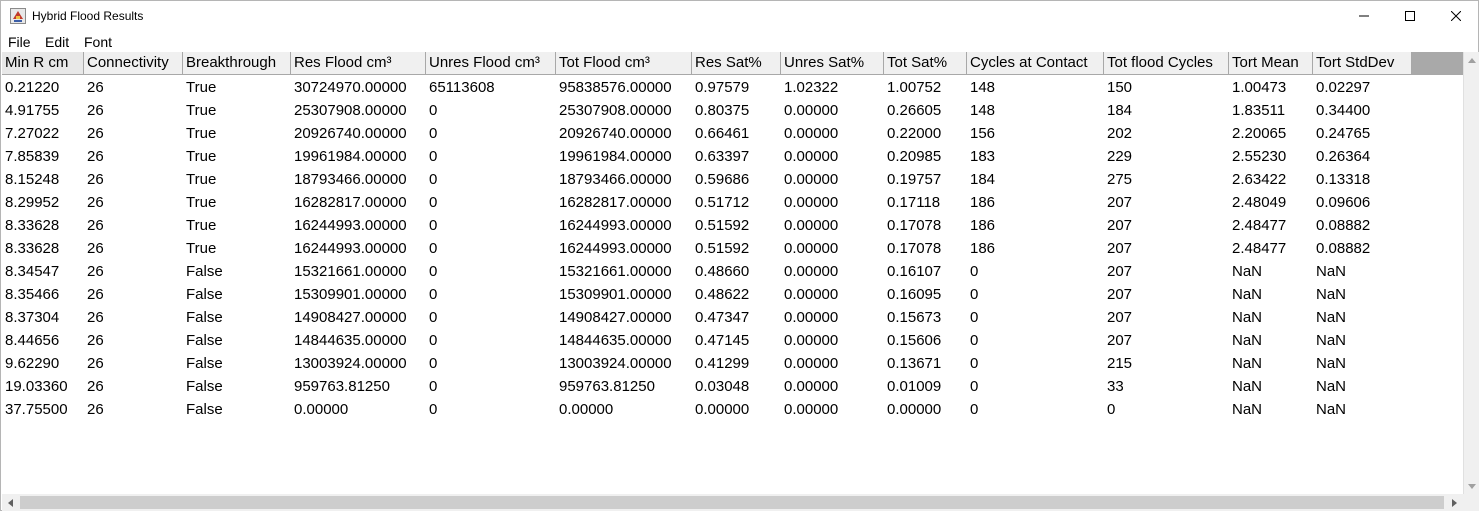  Describe the element at coordinates (722, 156) in the screenshot. I see `cell-res-sat: 0.63397` at that location.